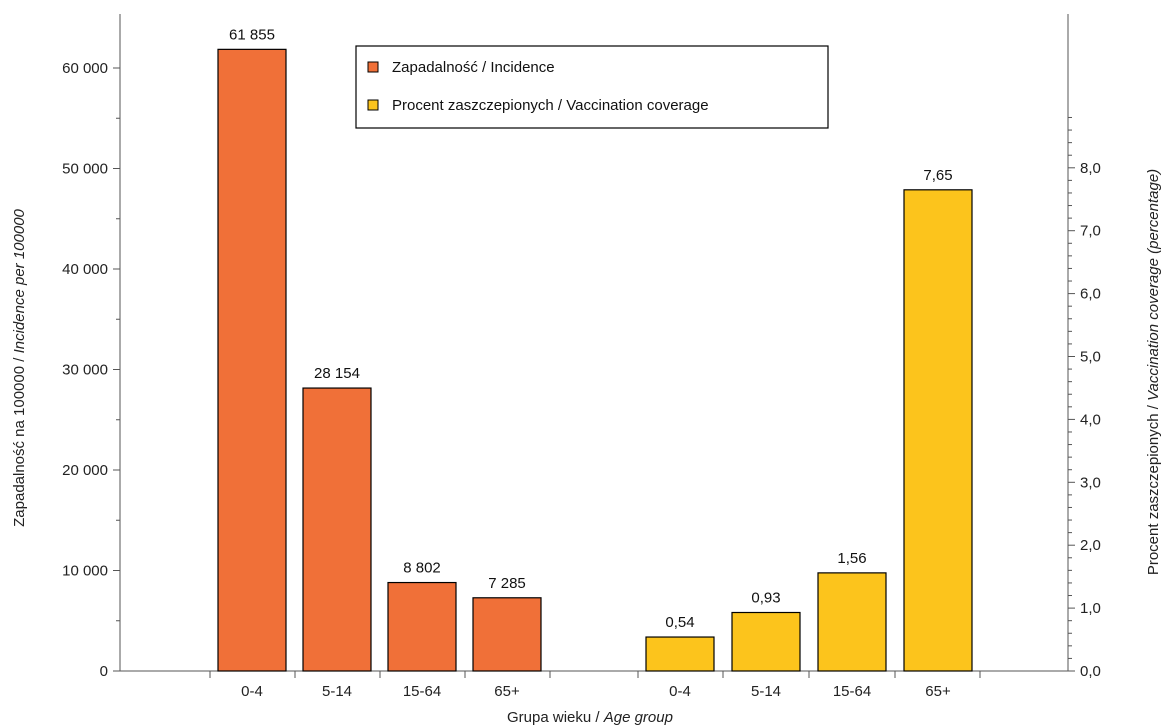  What do you see at coordinates (851, 558) in the screenshot?
I see `data-label: 1,56` at bounding box center [851, 558].